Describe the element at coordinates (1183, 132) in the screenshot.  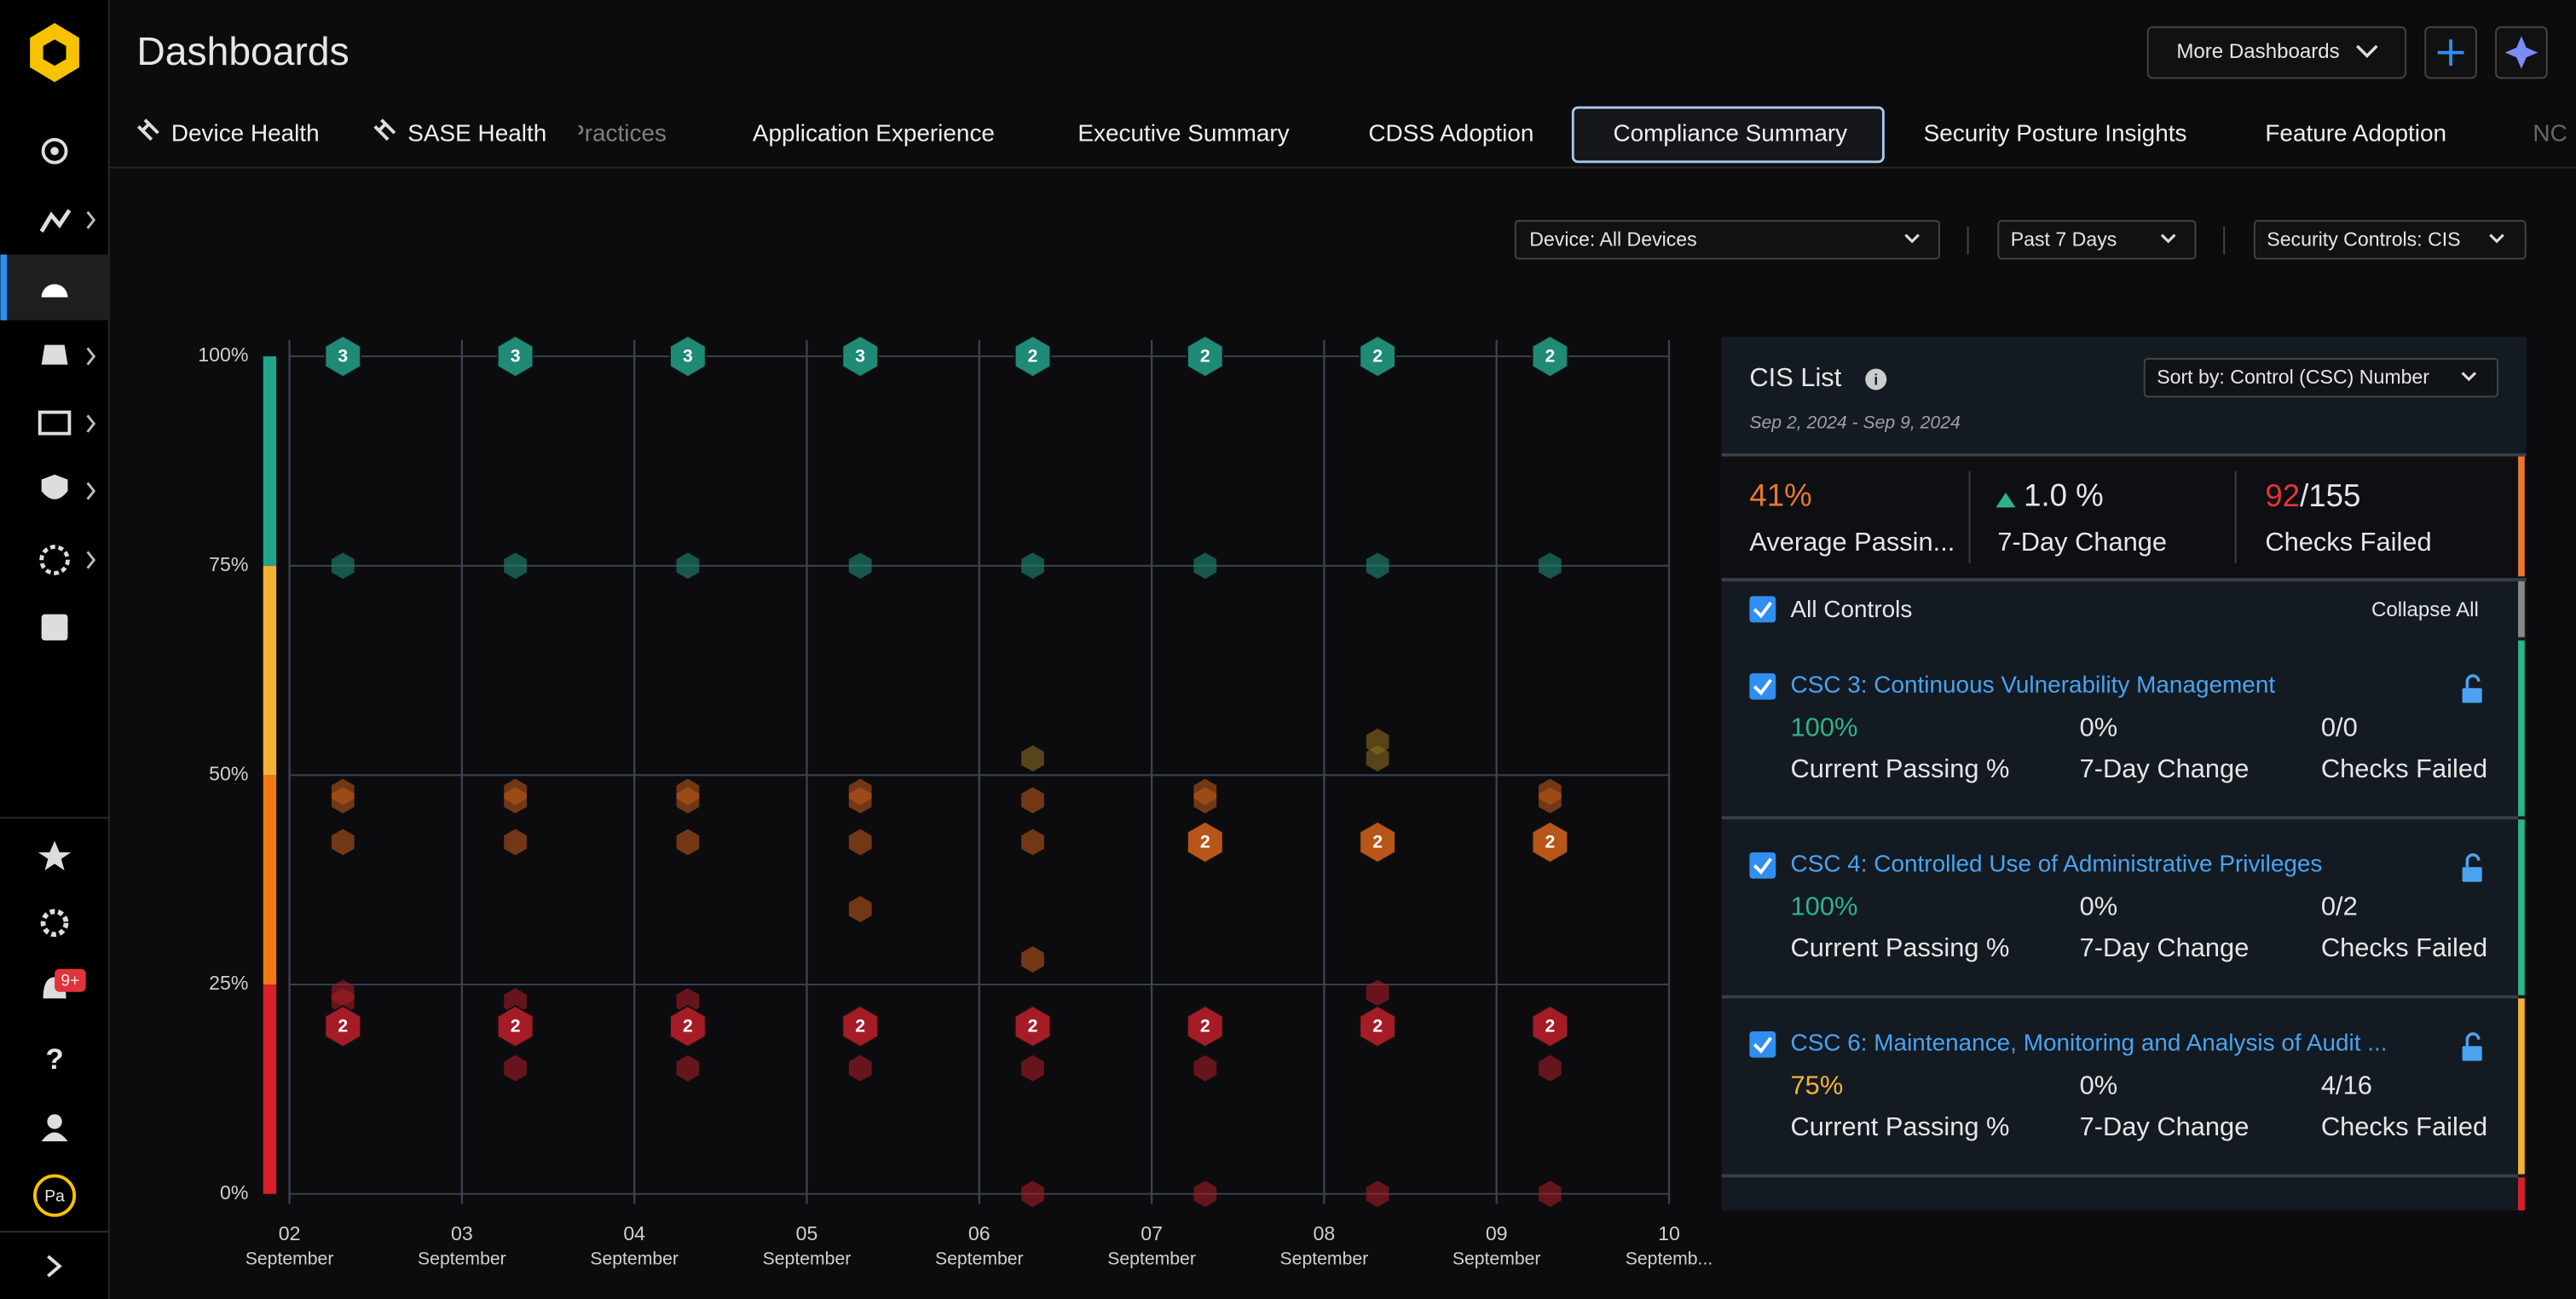
I see `tab: Executive Summary` at that location.